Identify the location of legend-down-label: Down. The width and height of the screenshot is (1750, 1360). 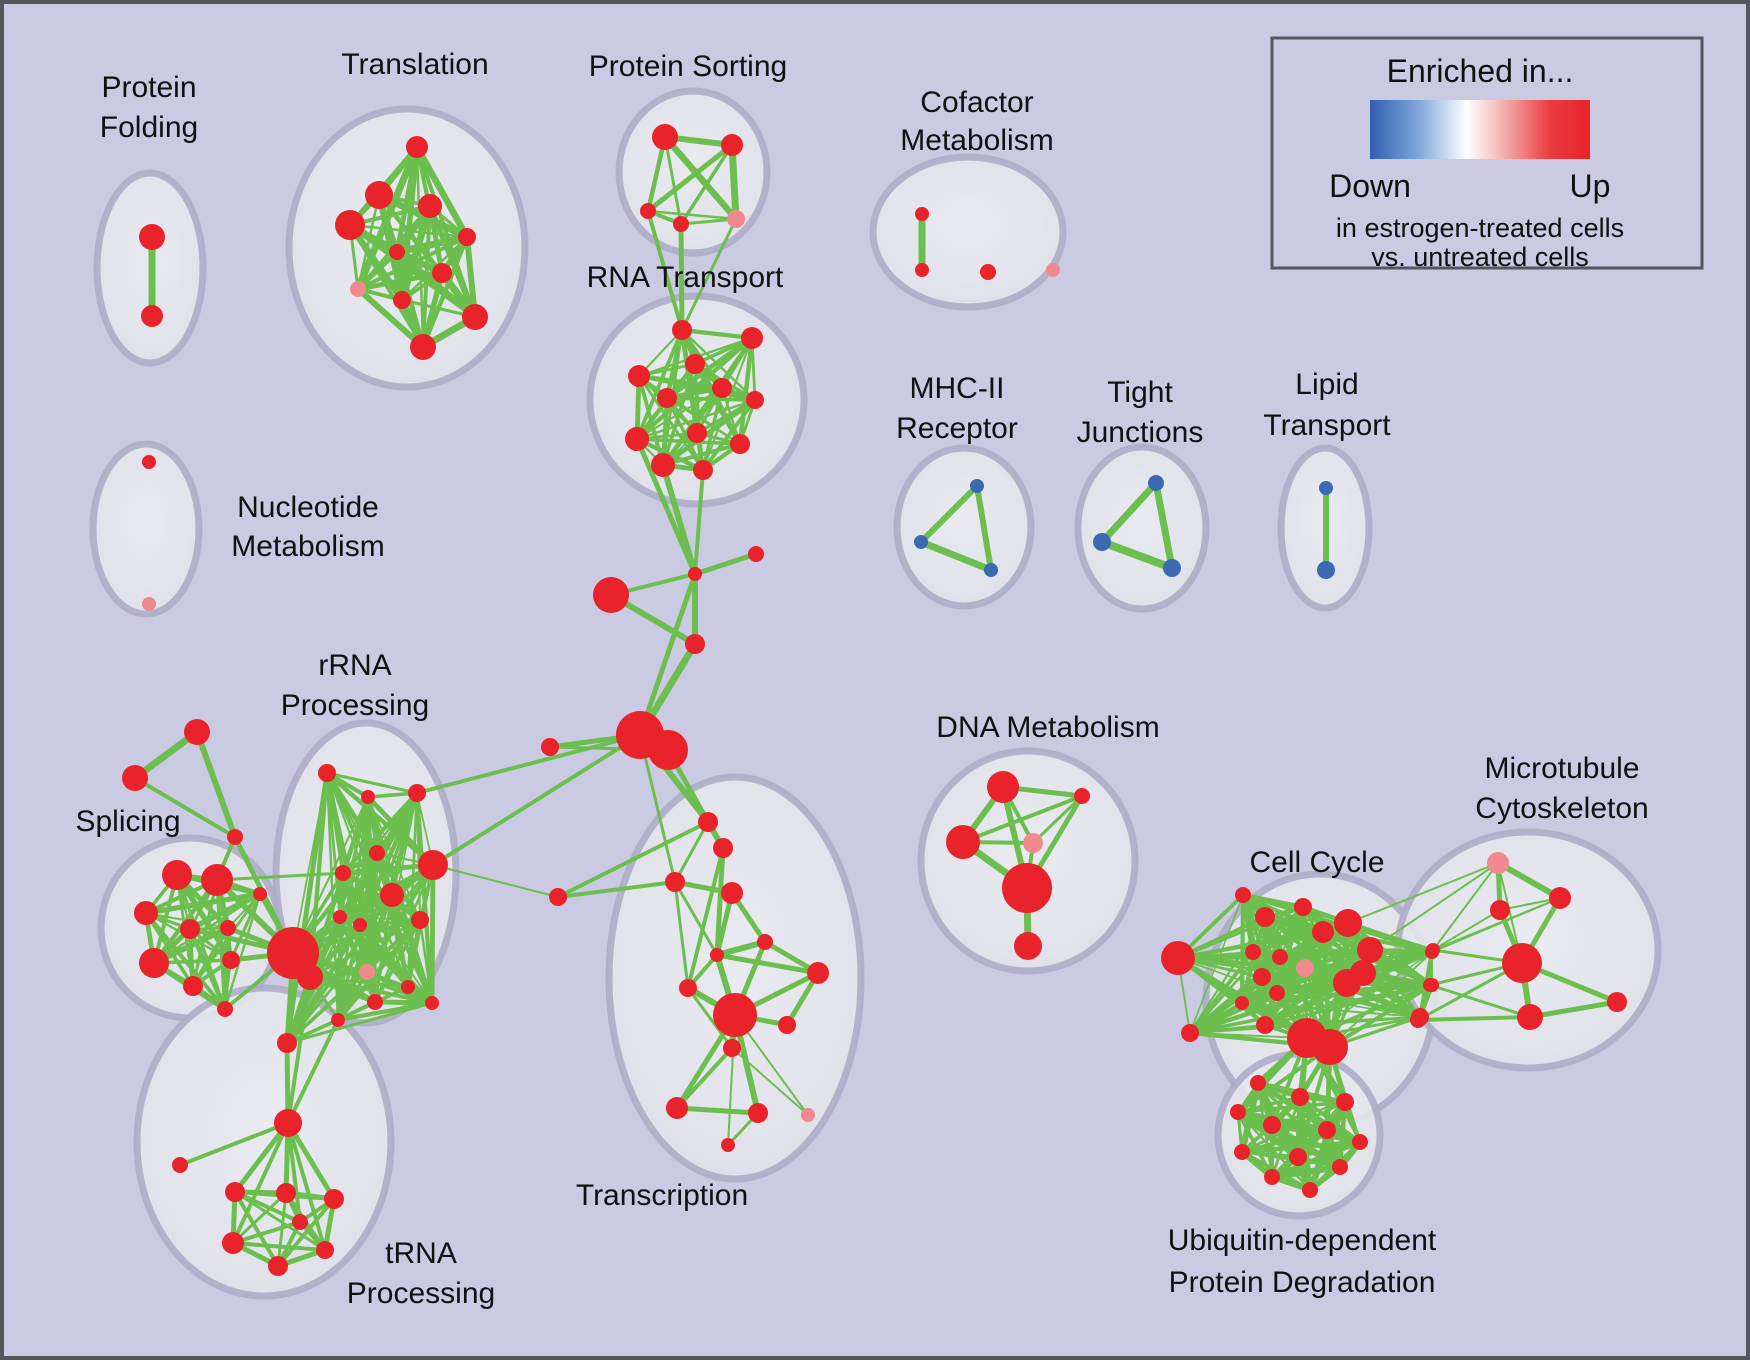
(1370, 186).